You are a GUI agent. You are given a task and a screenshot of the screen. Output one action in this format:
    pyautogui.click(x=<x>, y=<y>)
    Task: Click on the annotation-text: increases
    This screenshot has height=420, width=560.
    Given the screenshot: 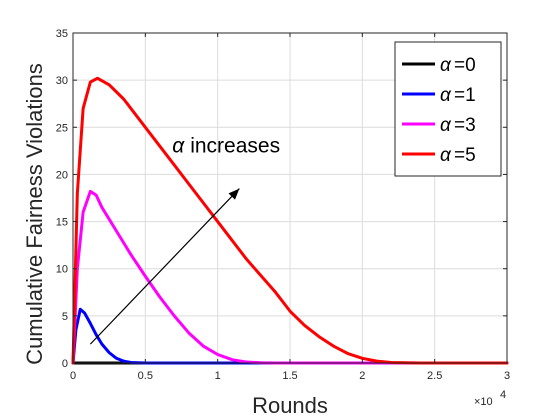 What is the action you would take?
    pyautogui.click(x=235, y=146)
    